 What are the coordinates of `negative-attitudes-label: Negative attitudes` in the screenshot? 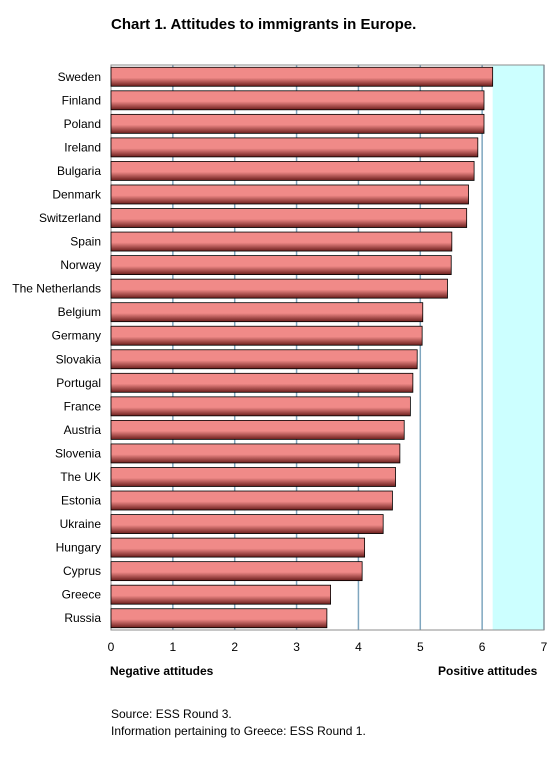 It's located at (162, 671).